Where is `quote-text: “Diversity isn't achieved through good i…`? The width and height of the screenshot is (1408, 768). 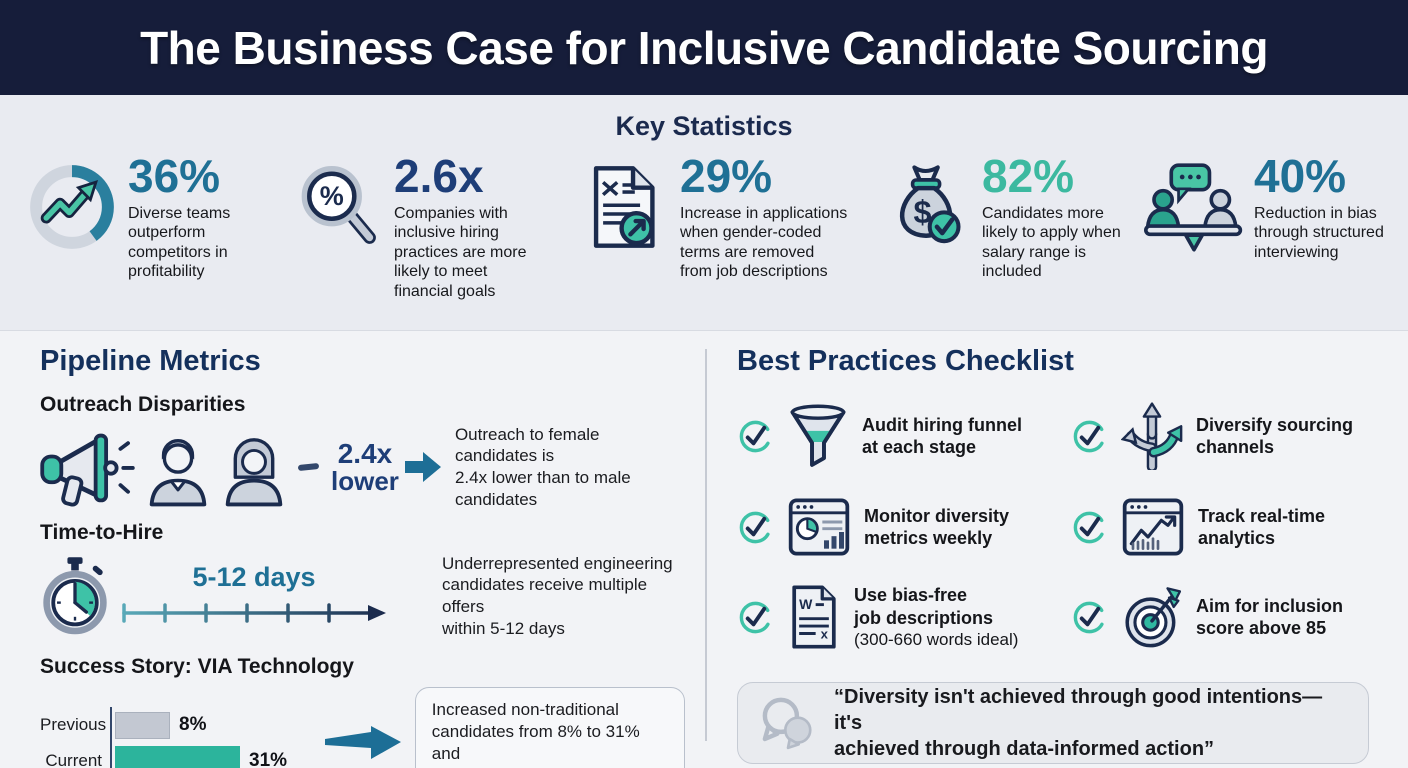
quote-text: “Diversity isn't achieved through good i… is located at coordinates (1078, 723).